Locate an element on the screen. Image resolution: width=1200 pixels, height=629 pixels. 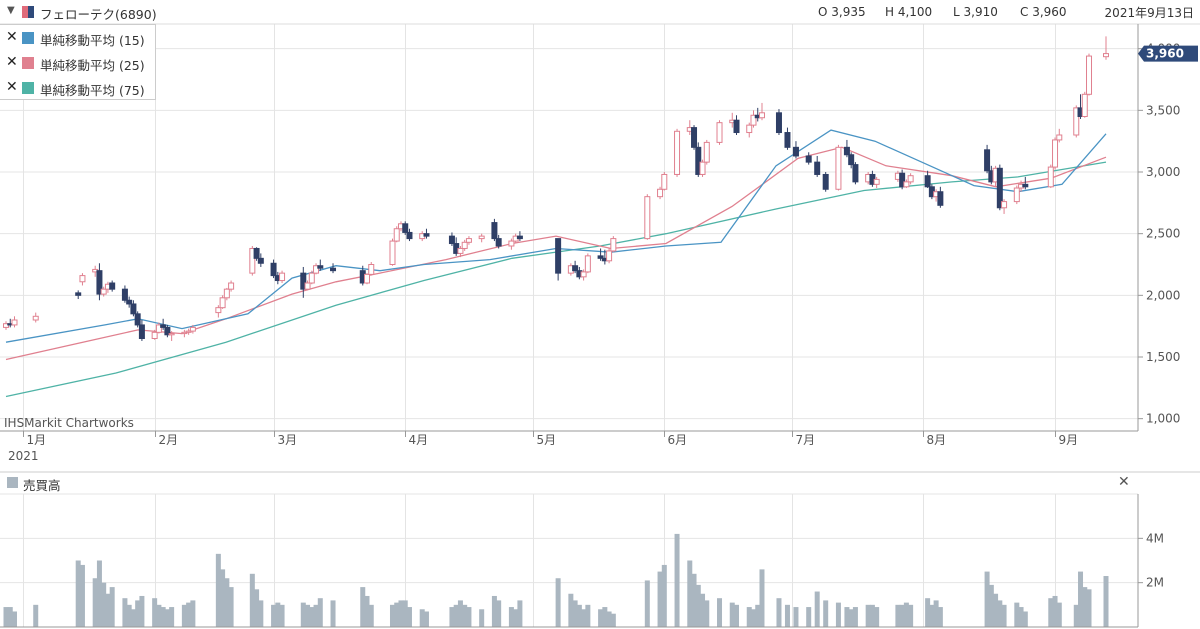
close-value: C 3,960 is located at coordinates (1043, 12).